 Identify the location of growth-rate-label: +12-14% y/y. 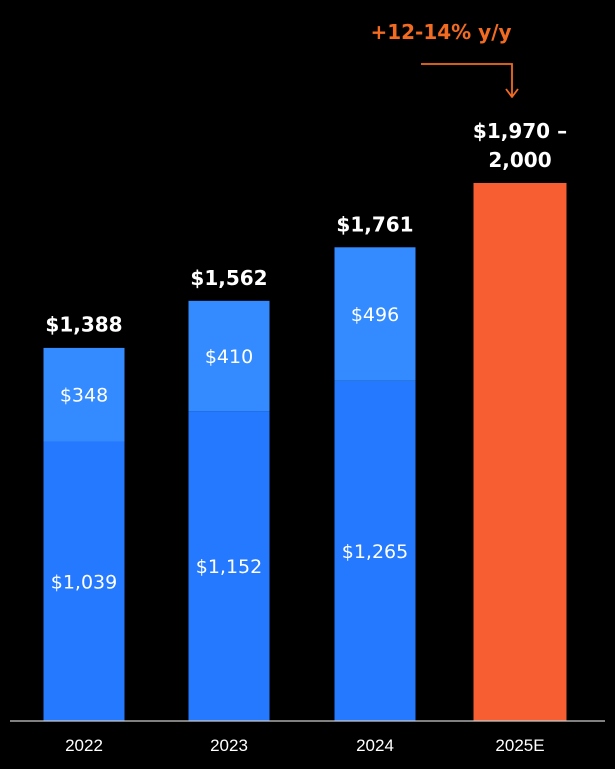
(440, 32).